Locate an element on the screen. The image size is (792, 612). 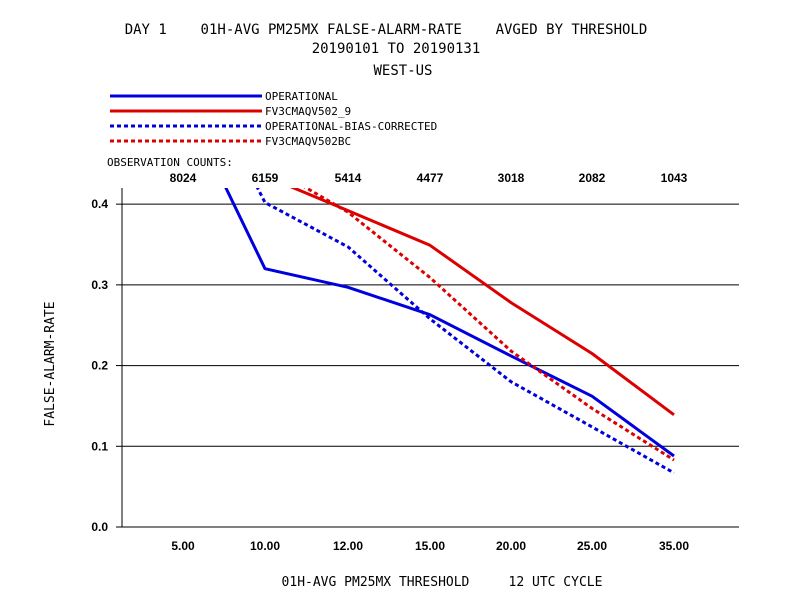
observation-counts: 8024 6159 5414 4477 3018 2082 1043 is located at coordinates (429, 178).